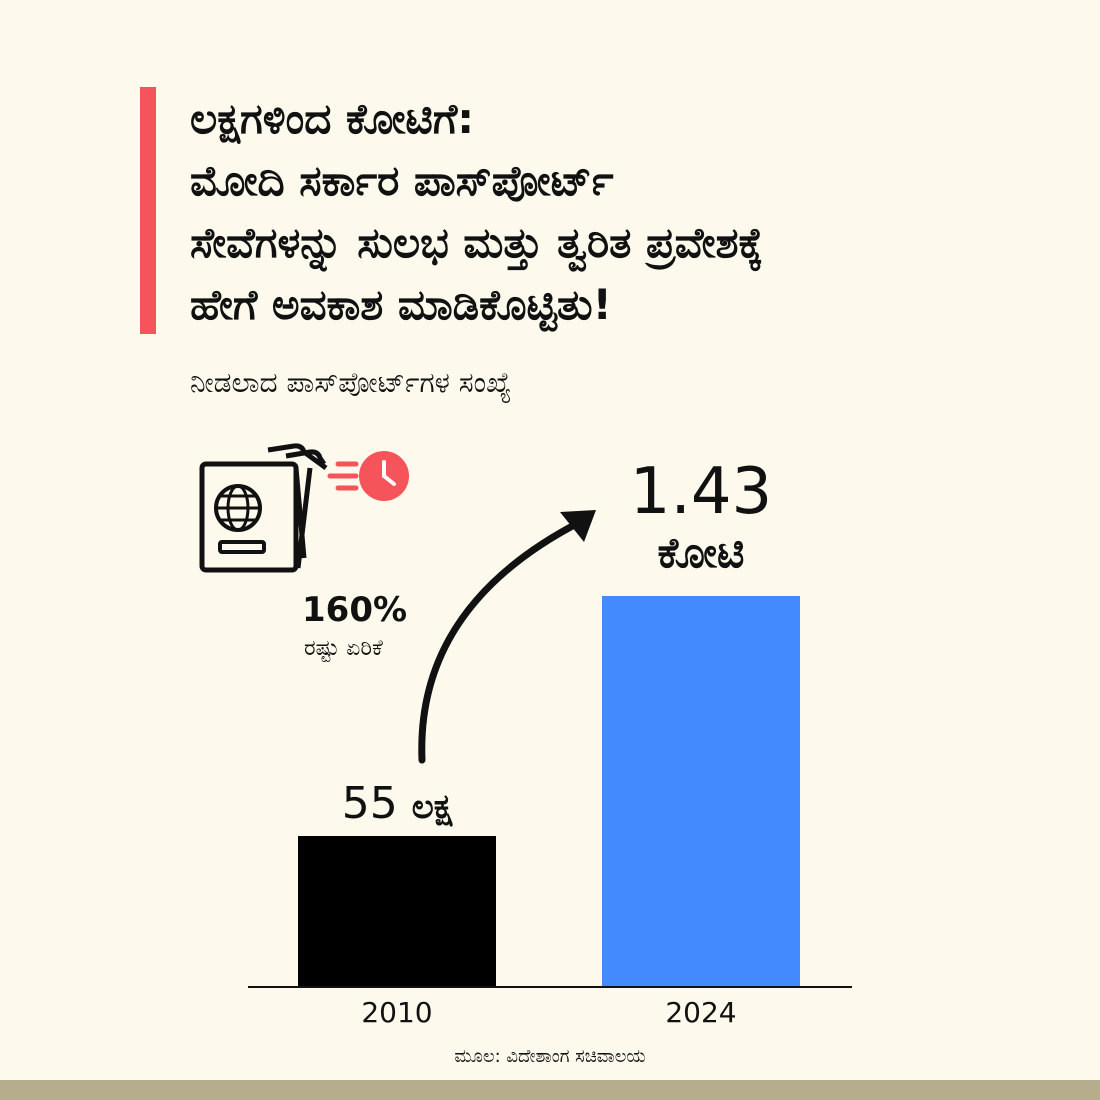 The width and height of the screenshot is (1100, 1100). What do you see at coordinates (397, 1012) in the screenshot?
I see `tick-label-2010: 2010` at bounding box center [397, 1012].